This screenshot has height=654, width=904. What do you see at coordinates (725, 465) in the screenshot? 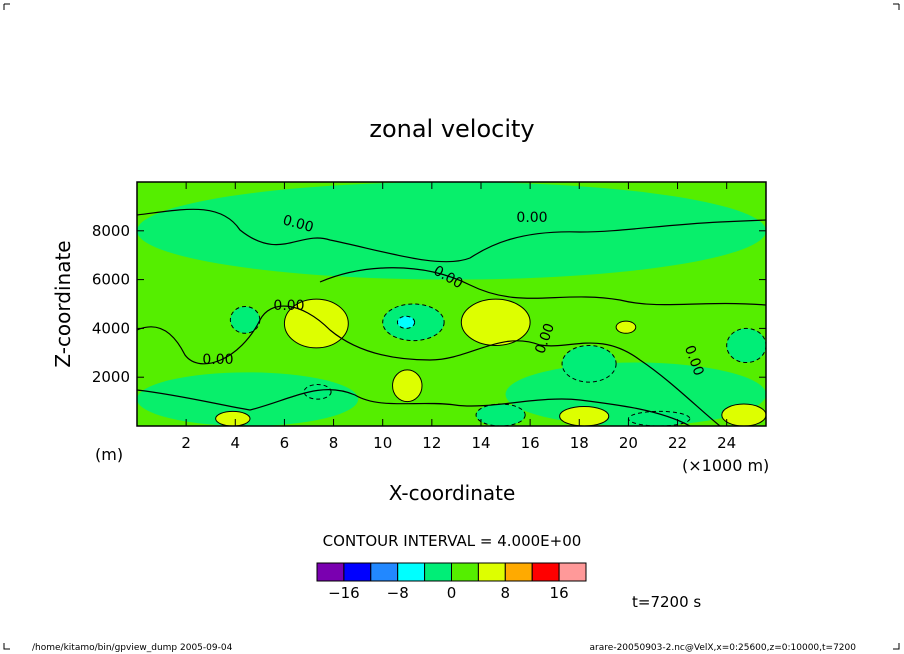
I see `x-unit-label: (×1000 m)` at bounding box center [725, 465].